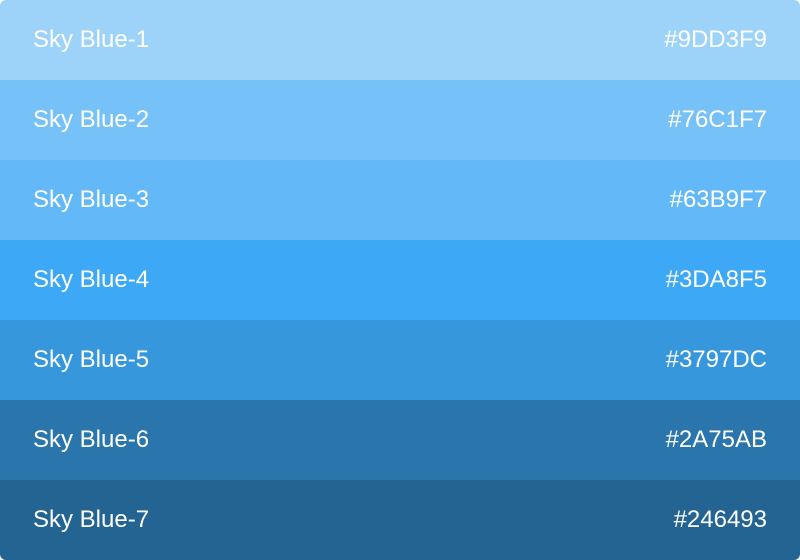  What do you see at coordinates (400, 40) in the screenshot?
I see `swatch-sky-blue-1: Sky Blue-1 #9DD3F9` at bounding box center [400, 40].